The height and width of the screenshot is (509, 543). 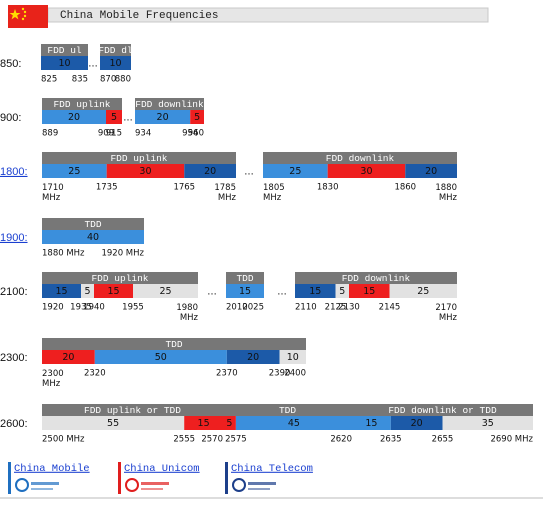 I want to click on band-label: 2300:, so click(x=14, y=358).